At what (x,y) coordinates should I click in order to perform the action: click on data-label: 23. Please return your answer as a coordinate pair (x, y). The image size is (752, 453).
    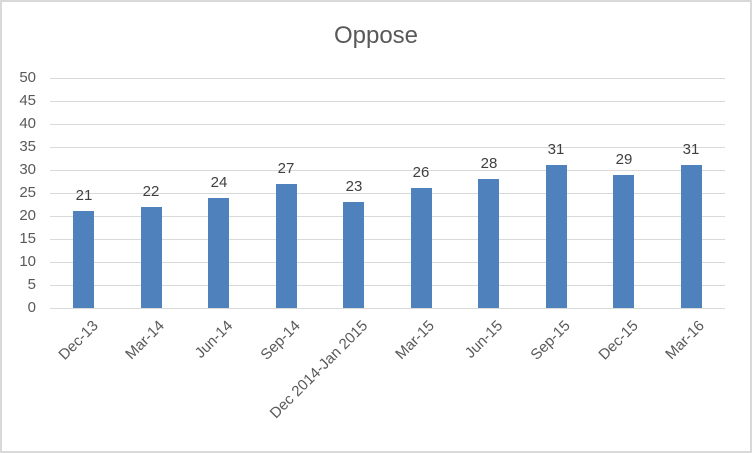
    Looking at the image, I should click on (354, 186).